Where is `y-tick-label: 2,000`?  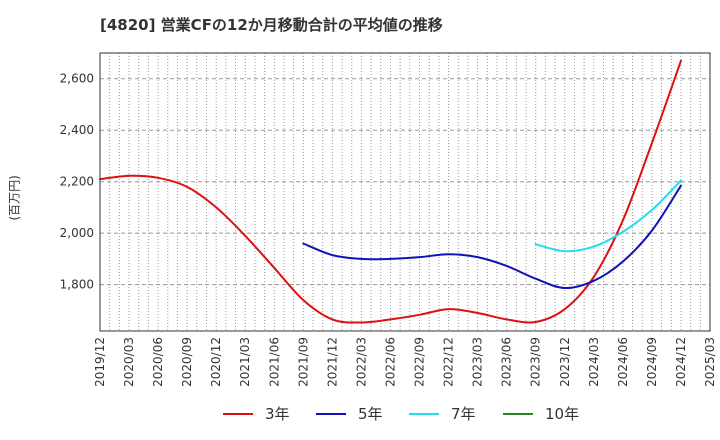 y-tick-label: 2,000 is located at coordinates (77, 233).